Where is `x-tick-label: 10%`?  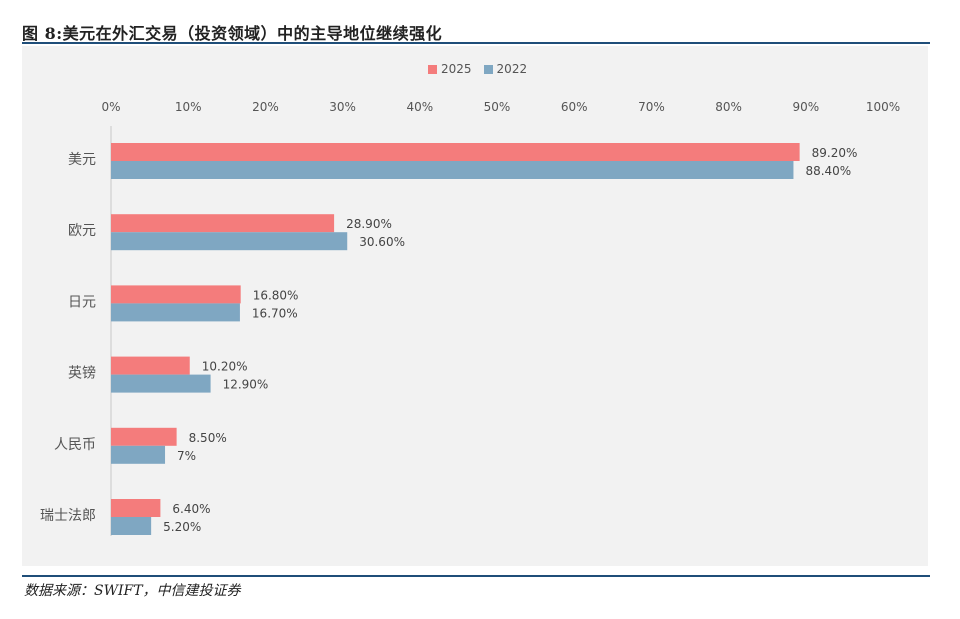
x-tick-label: 10% is located at coordinates (188, 107).